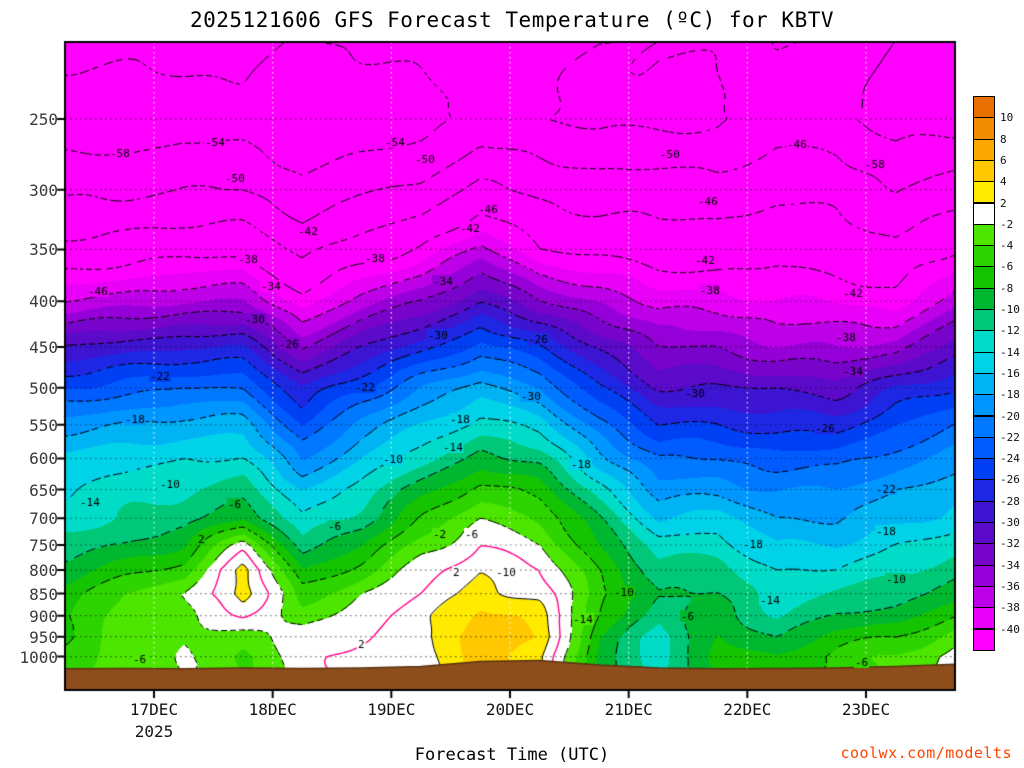 The image size is (1024, 768). What do you see at coordinates (43, 519) in the screenshot?
I see `y-axis-tick-label: 700` at bounding box center [43, 519].